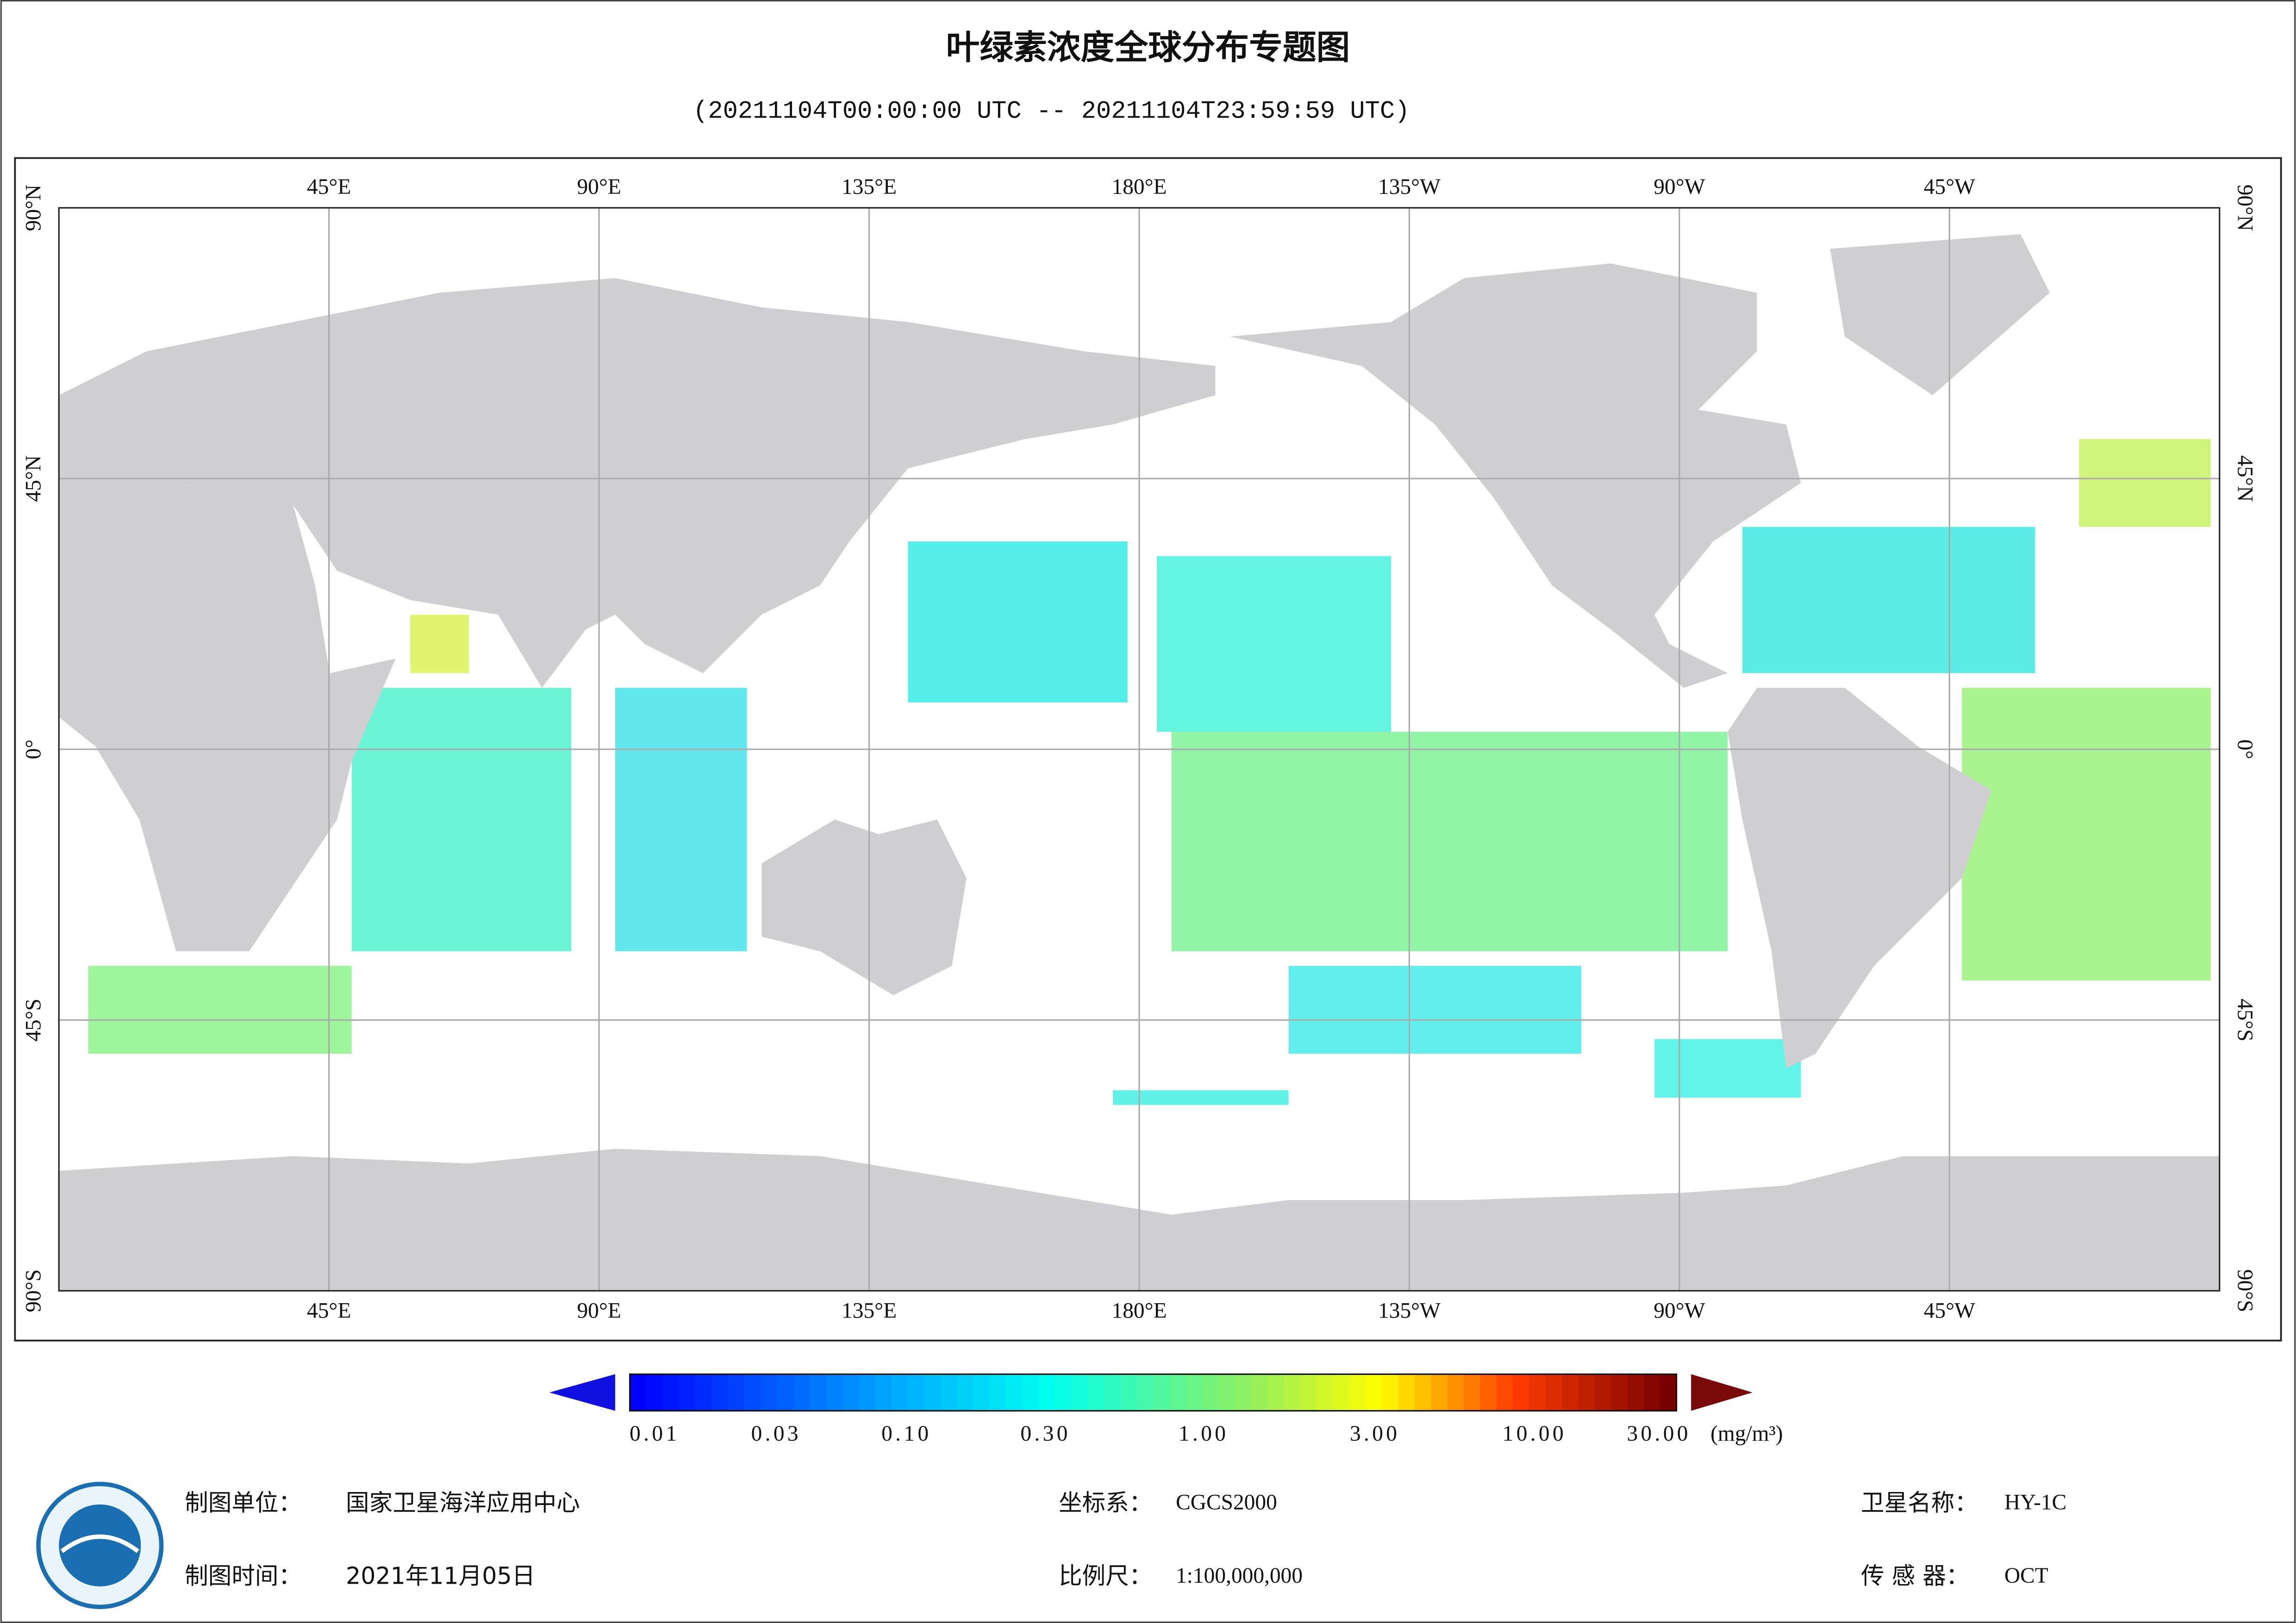  Describe the element at coordinates (1409, 1311) in the screenshot. I see `lon-label-bottom: 135°W` at that location.